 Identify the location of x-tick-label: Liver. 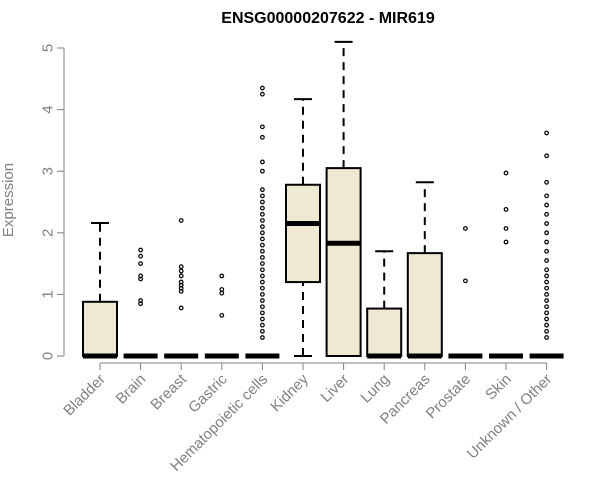
(334, 388).